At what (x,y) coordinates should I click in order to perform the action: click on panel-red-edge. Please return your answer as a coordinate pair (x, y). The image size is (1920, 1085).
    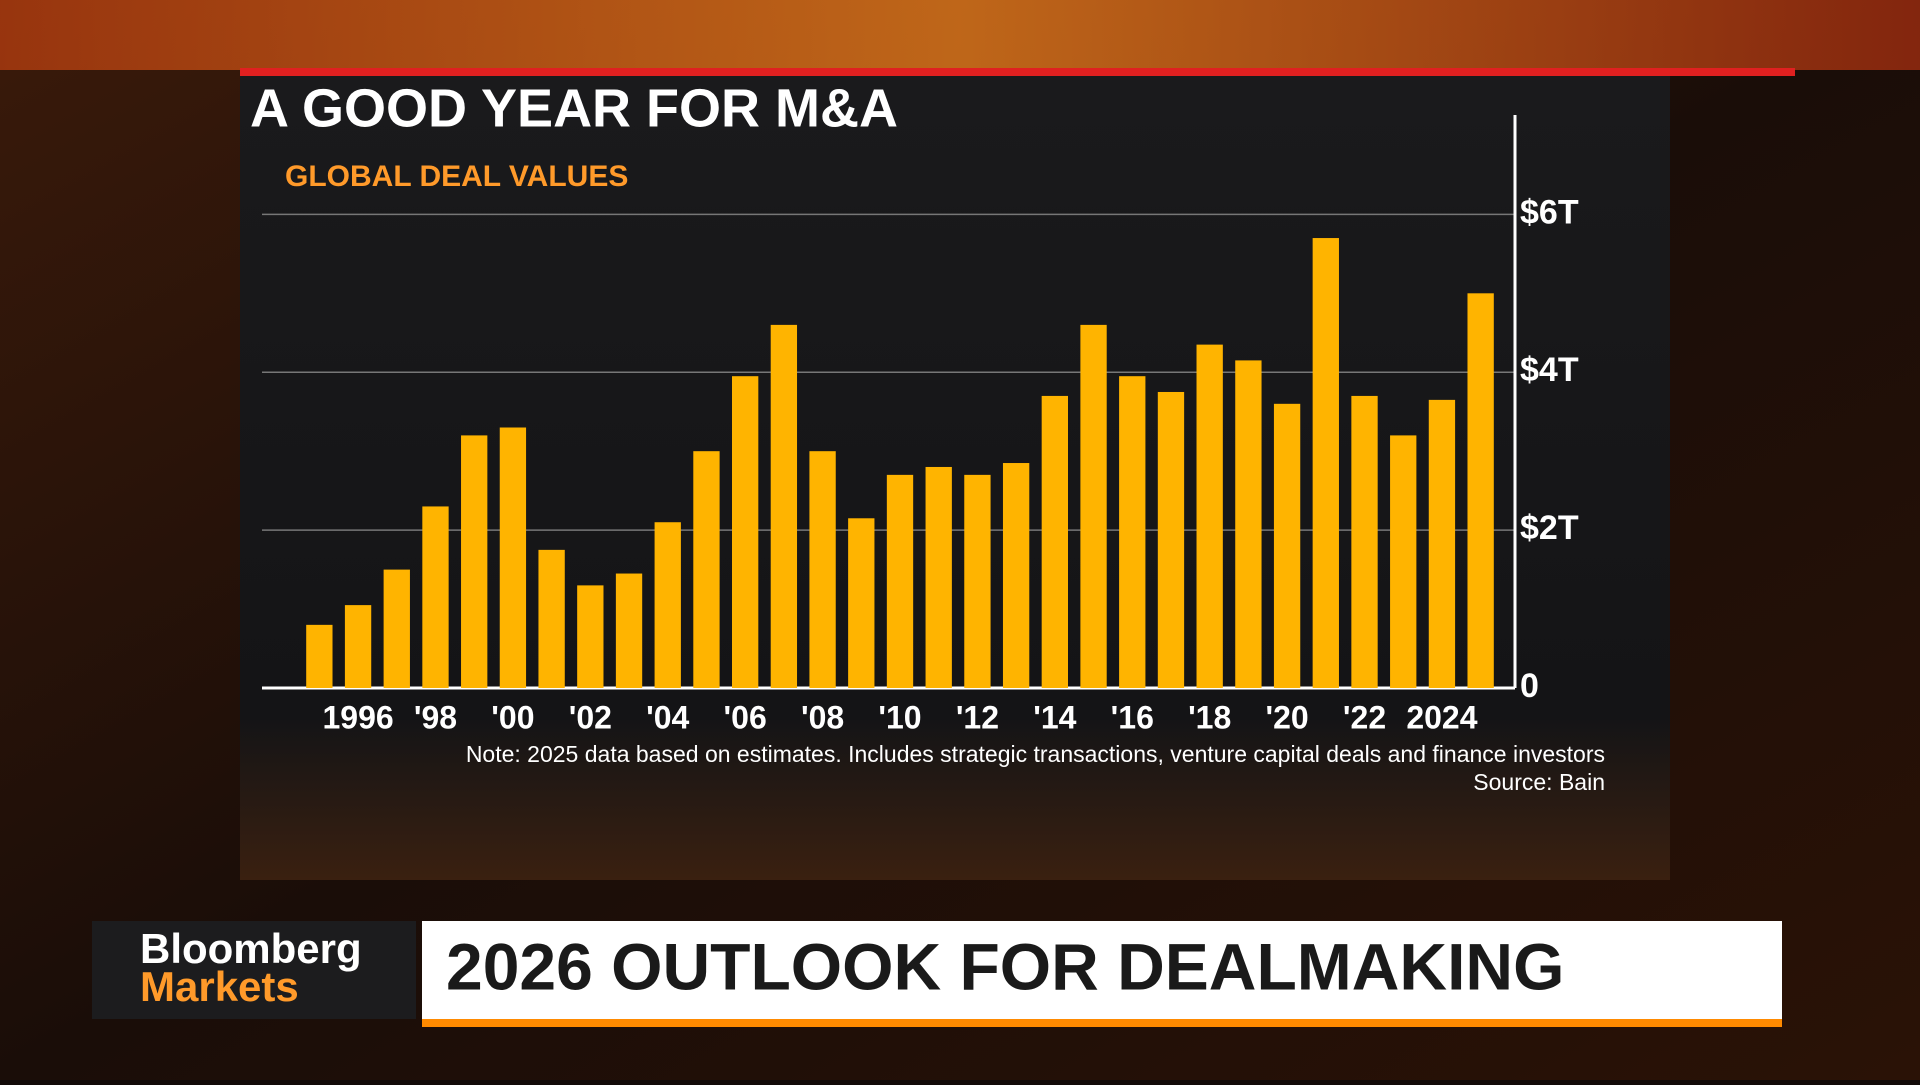
    Looking at the image, I should click on (1017, 72).